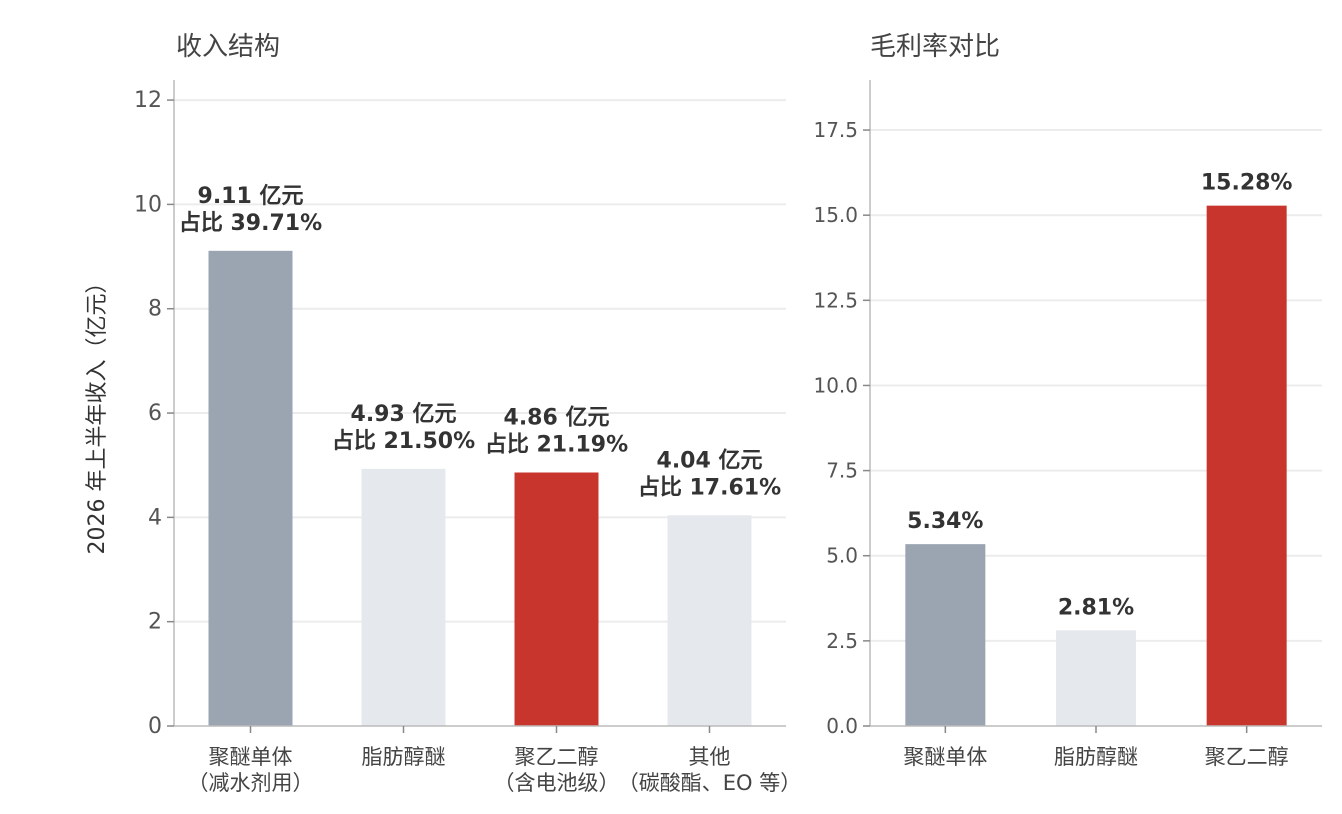 This screenshot has width=1342, height=814. What do you see at coordinates (155, 622) in the screenshot?
I see `y-tick-label: 2` at bounding box center [155, 622].